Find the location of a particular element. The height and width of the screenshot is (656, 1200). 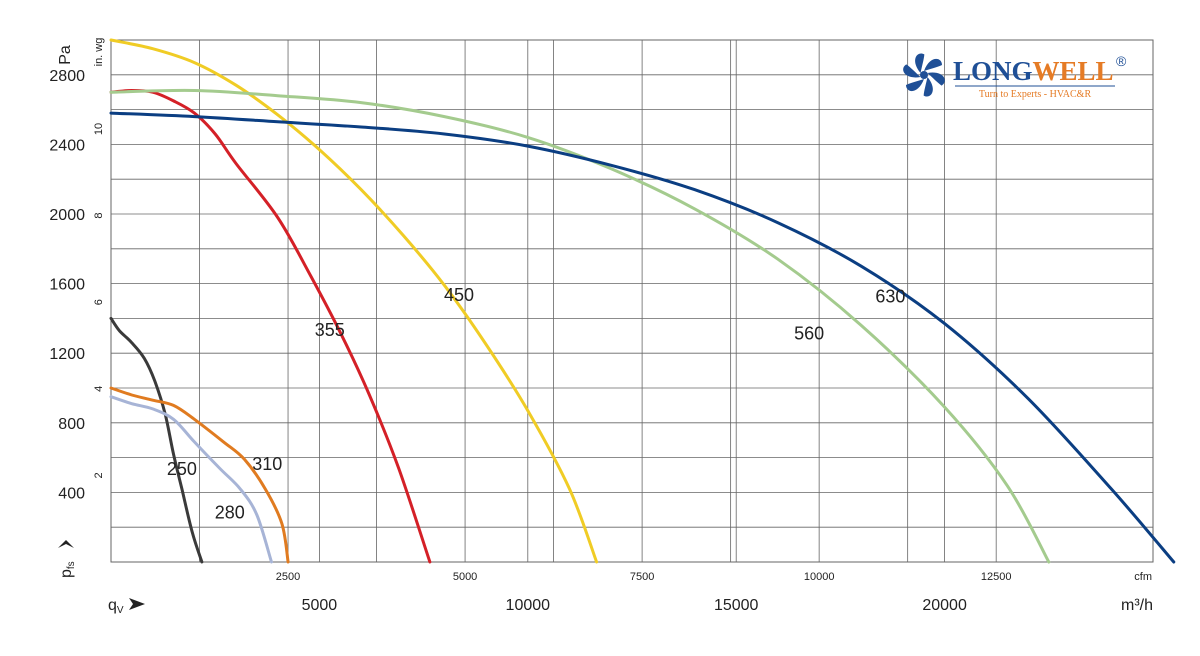

y-unit-secondary: in. wg is located at coordinates (99, 52).